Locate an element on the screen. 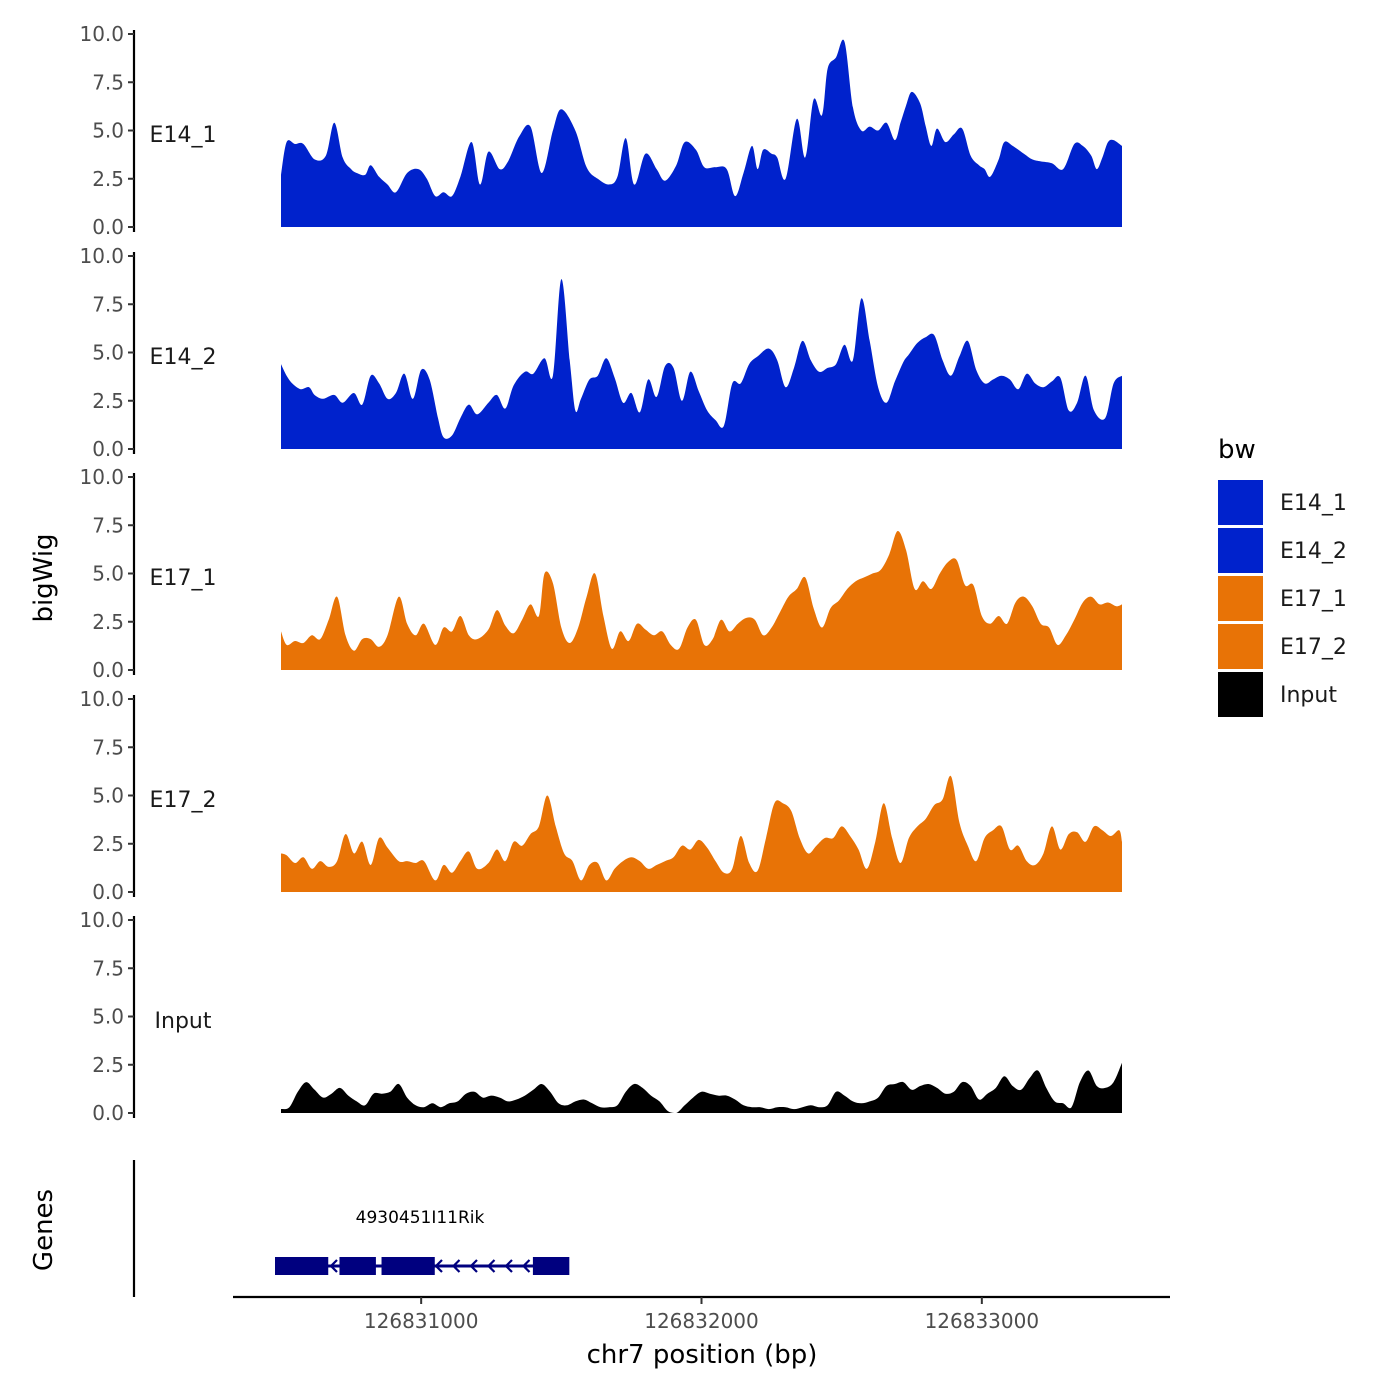 This screenshot has width=1400, height=1400. legend-label-E14_2: E14_2 is located at coordinates (1313, 551).